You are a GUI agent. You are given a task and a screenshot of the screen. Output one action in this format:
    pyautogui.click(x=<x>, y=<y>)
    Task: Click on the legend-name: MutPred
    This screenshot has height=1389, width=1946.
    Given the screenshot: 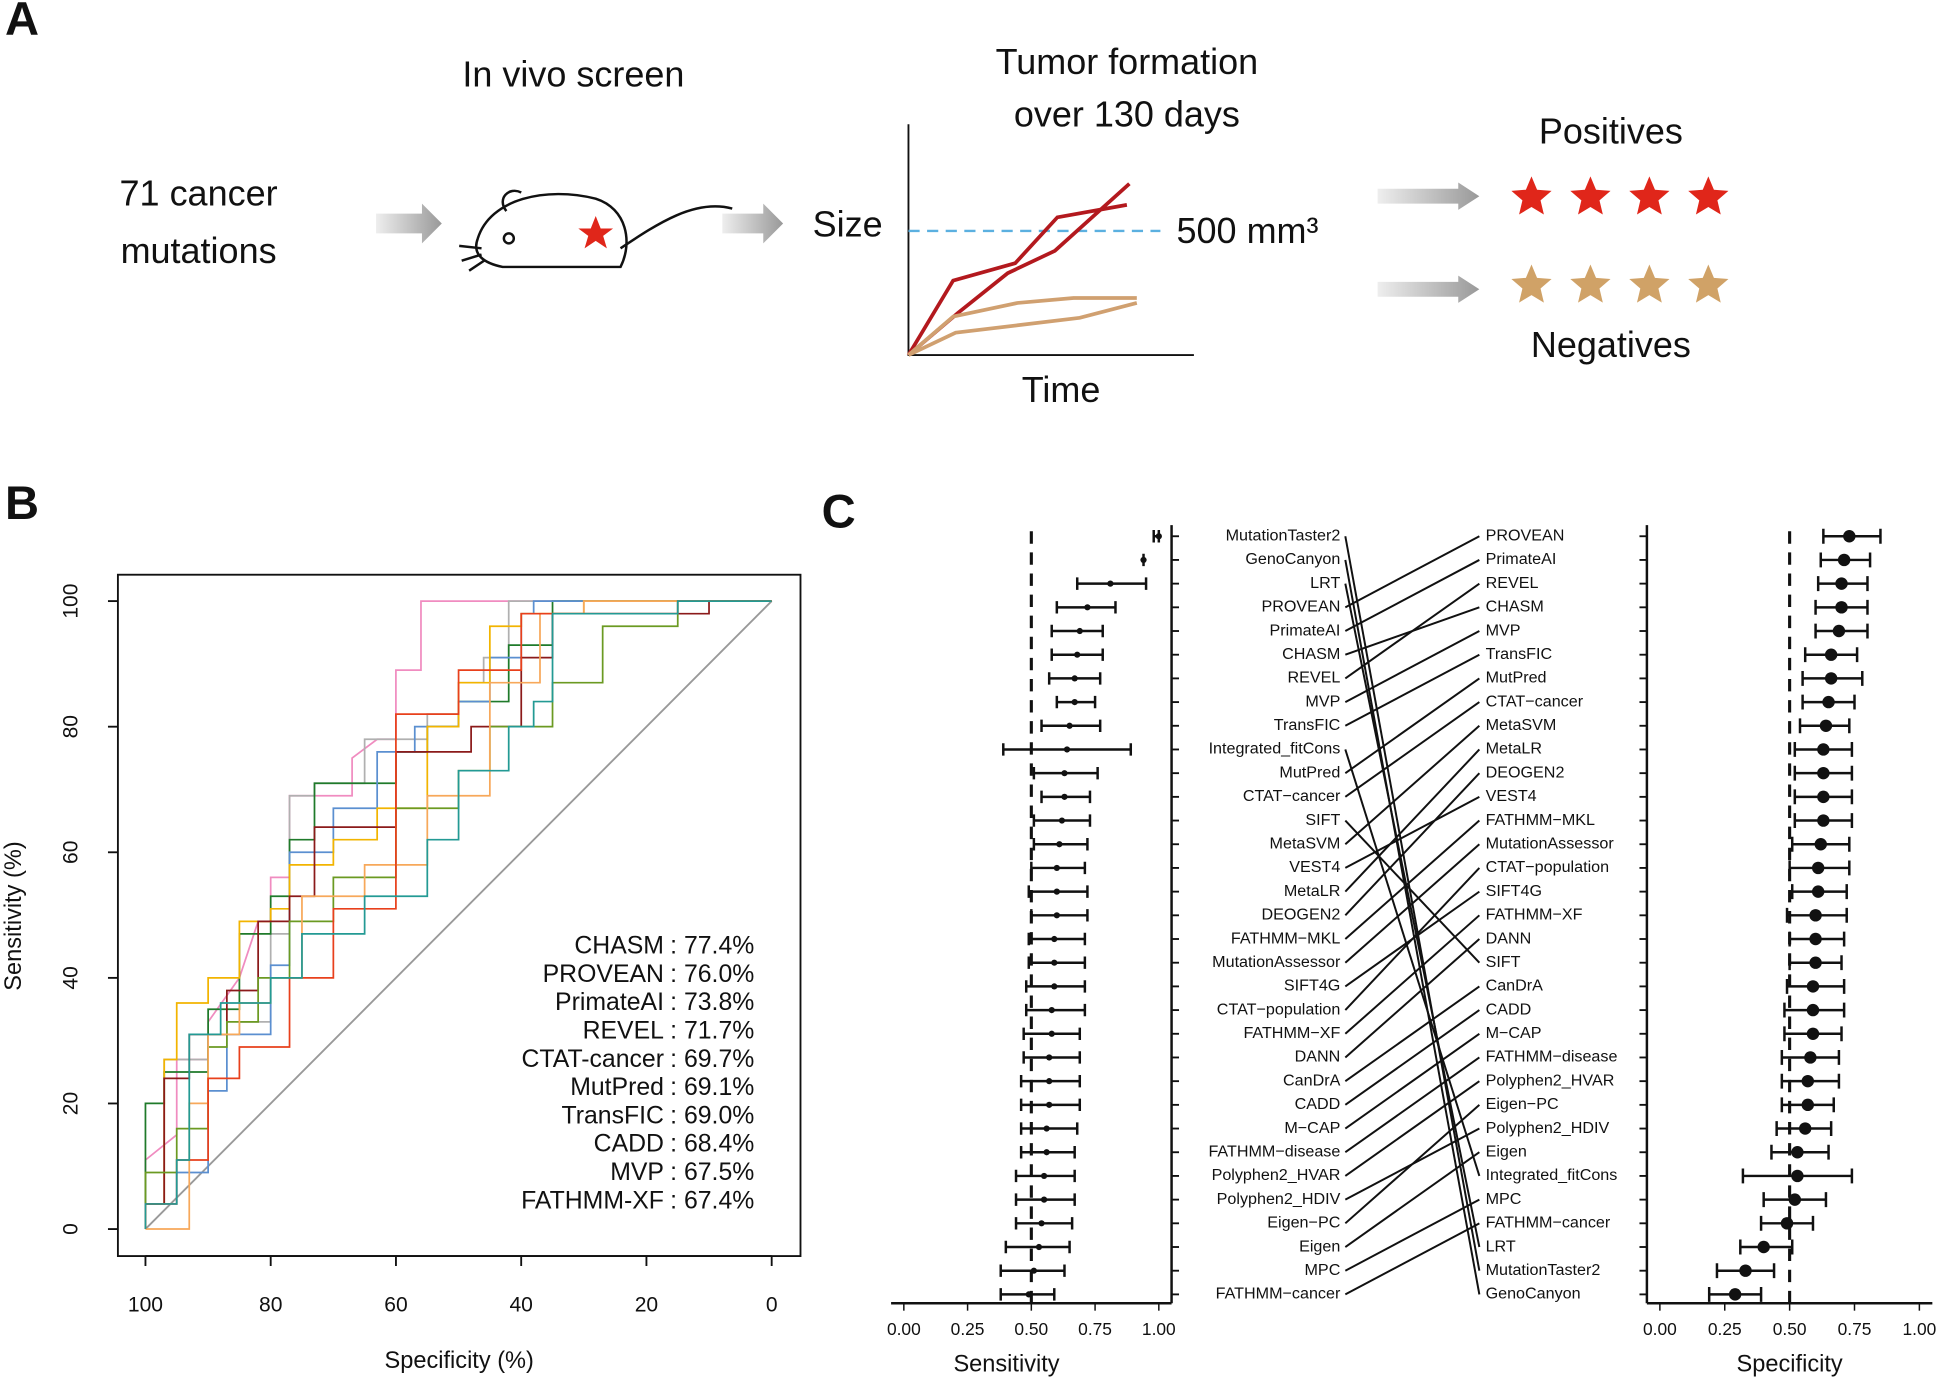 What is the action you would take?
    pyautogui.click(x=617, y=1087)
    